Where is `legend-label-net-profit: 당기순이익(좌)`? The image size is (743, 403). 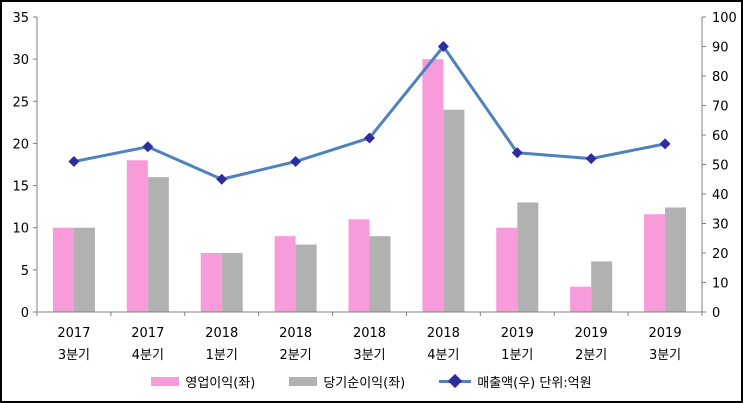
legend-label-net-profit: 당기순이익(좌) is located at coordinates (364, 383).